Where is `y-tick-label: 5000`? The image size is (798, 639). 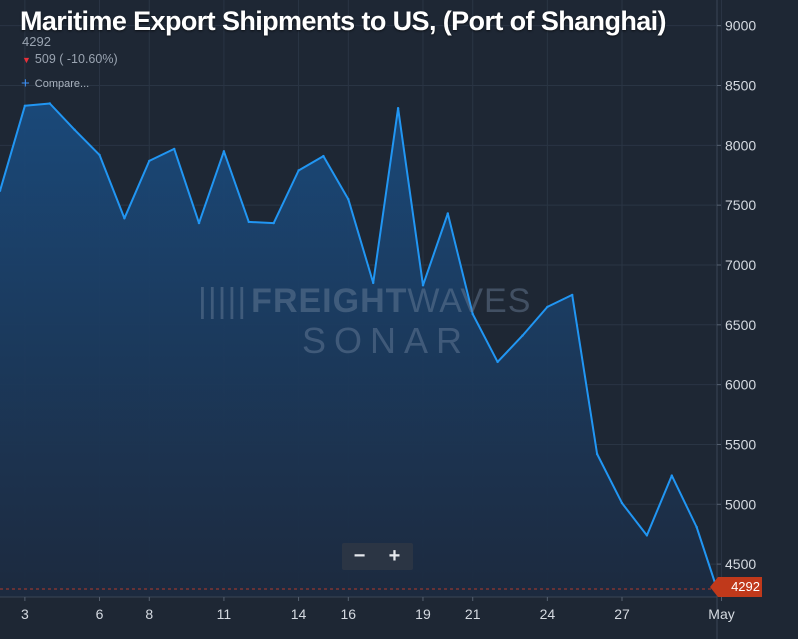
y-tick-label: 5000 is located at coordinates (740, 504).